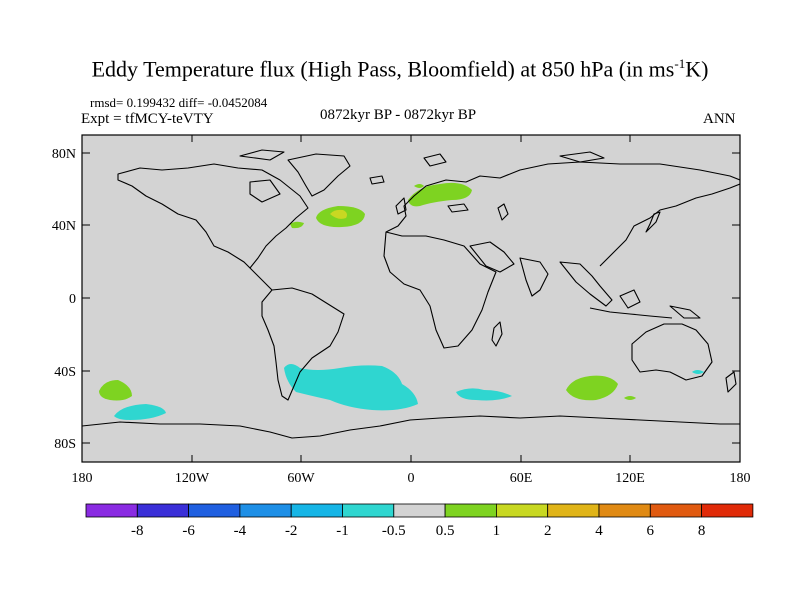 The width and height of the screenshot is (800, 600). I want to click on coast-antarctica, so click(411, 427).